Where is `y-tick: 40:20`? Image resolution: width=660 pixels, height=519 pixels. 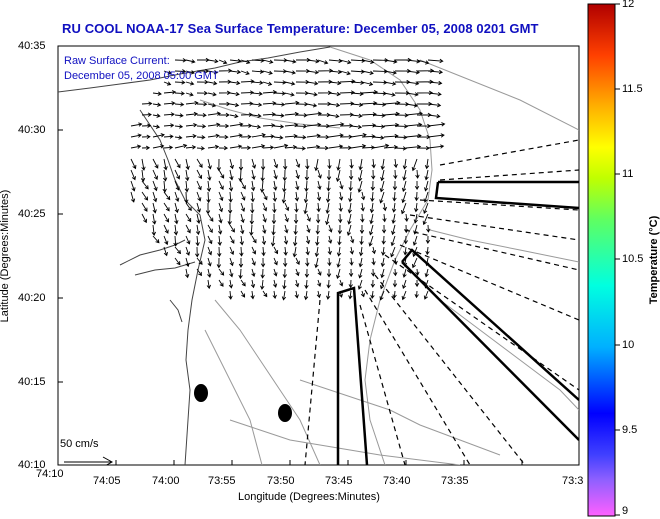 y-tick: 40:20 is located at coordinates (32, 298).